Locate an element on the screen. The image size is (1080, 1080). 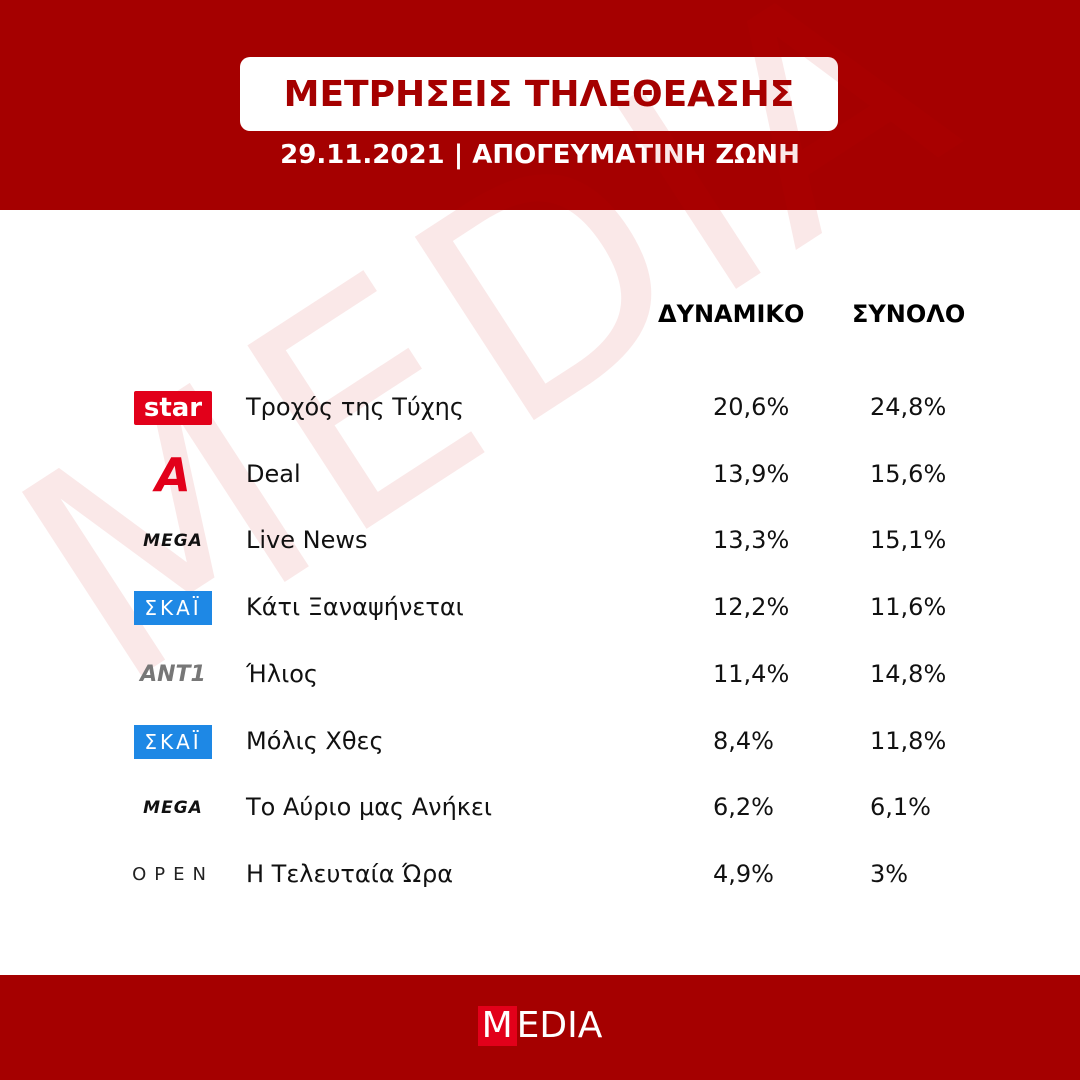
show-name: Ήλιος is located at coordinates (282, 673).